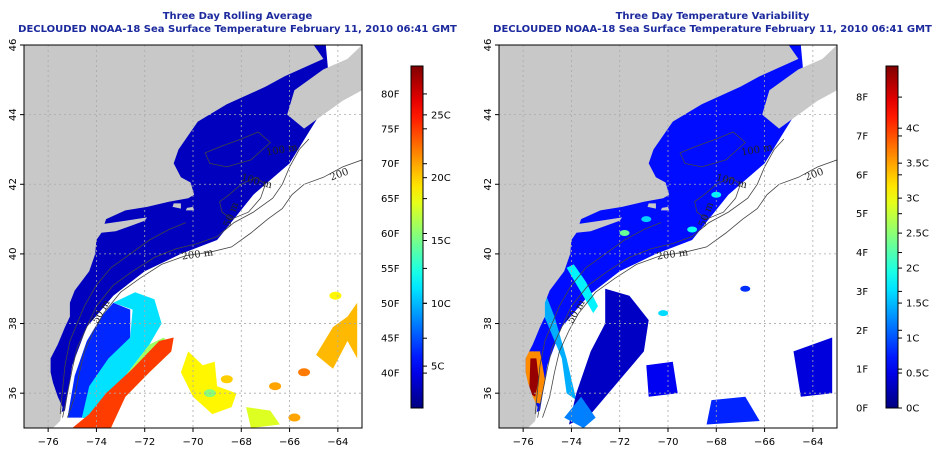 The height and width of the screenshot is (475, 950). What do you see at coordinates (862, 214) in the screenshot?
I see `colorbar-label-f: 5F` at bounding box center [862, 214].